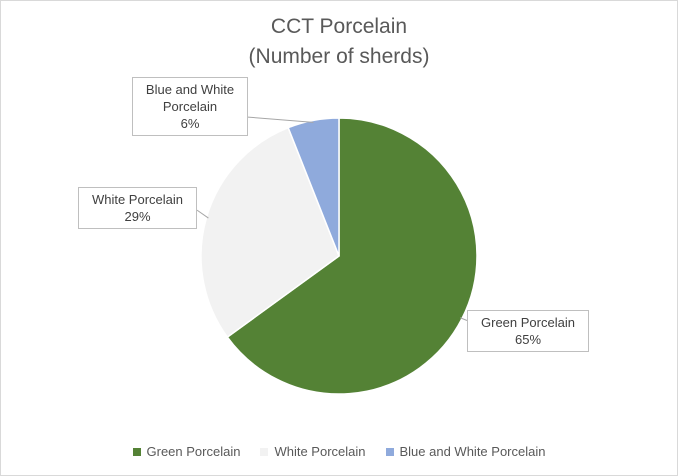 This screenshot has height=476, width=678. I want to click on legend-label: White Porcelain, so click(320, 451).